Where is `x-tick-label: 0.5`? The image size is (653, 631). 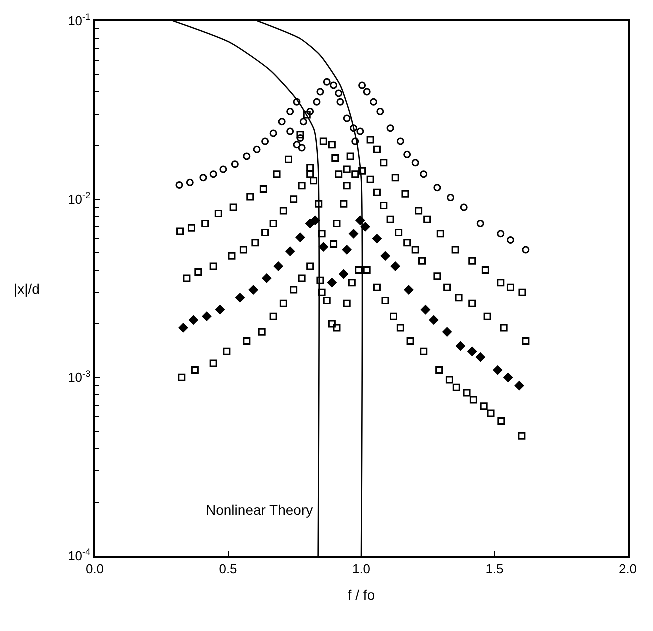 x-tick-label: 0.5 is located at coordinates (228, 568).